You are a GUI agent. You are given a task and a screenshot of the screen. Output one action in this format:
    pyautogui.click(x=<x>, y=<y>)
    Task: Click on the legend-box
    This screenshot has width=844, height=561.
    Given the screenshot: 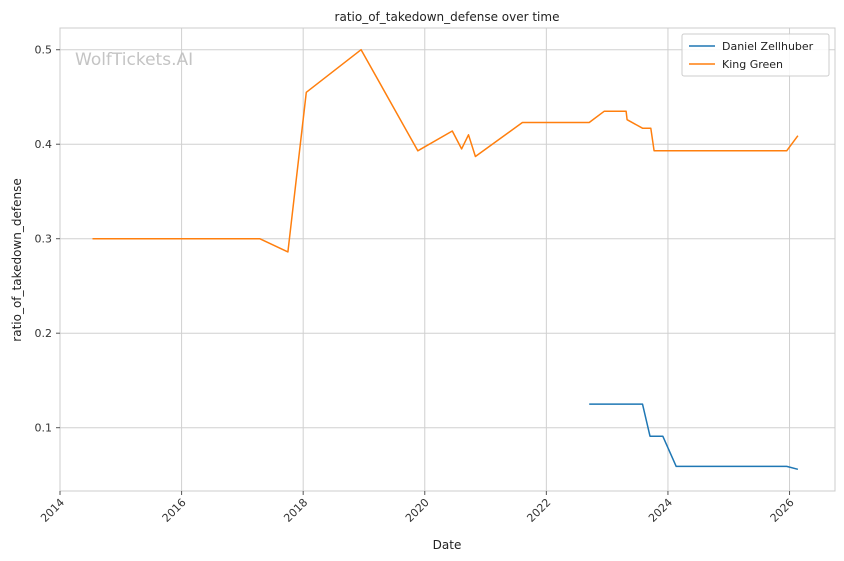 What is the action you would take?
    pyautogui.click(x=755, y=55)
    